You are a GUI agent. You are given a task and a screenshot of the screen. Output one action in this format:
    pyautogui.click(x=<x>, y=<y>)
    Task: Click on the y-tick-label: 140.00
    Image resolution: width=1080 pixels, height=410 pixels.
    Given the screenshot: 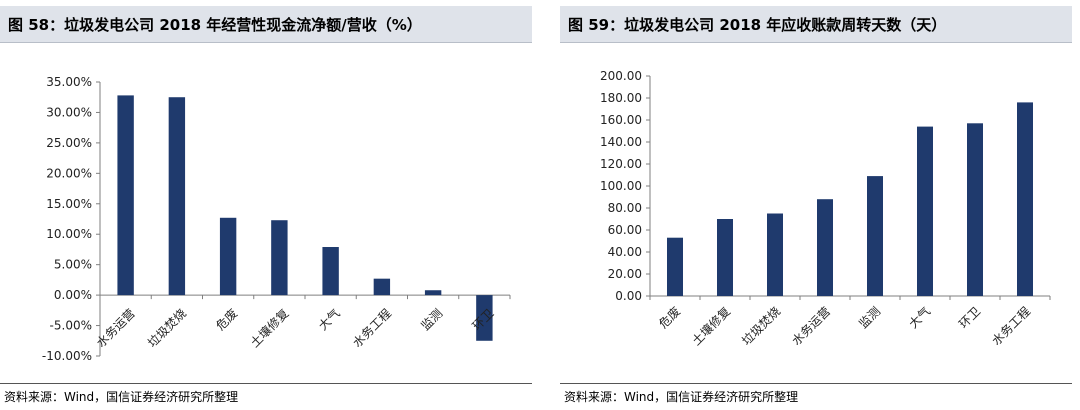 What is the action you would take?
    pyautogui.click(x=621, y=142)
    